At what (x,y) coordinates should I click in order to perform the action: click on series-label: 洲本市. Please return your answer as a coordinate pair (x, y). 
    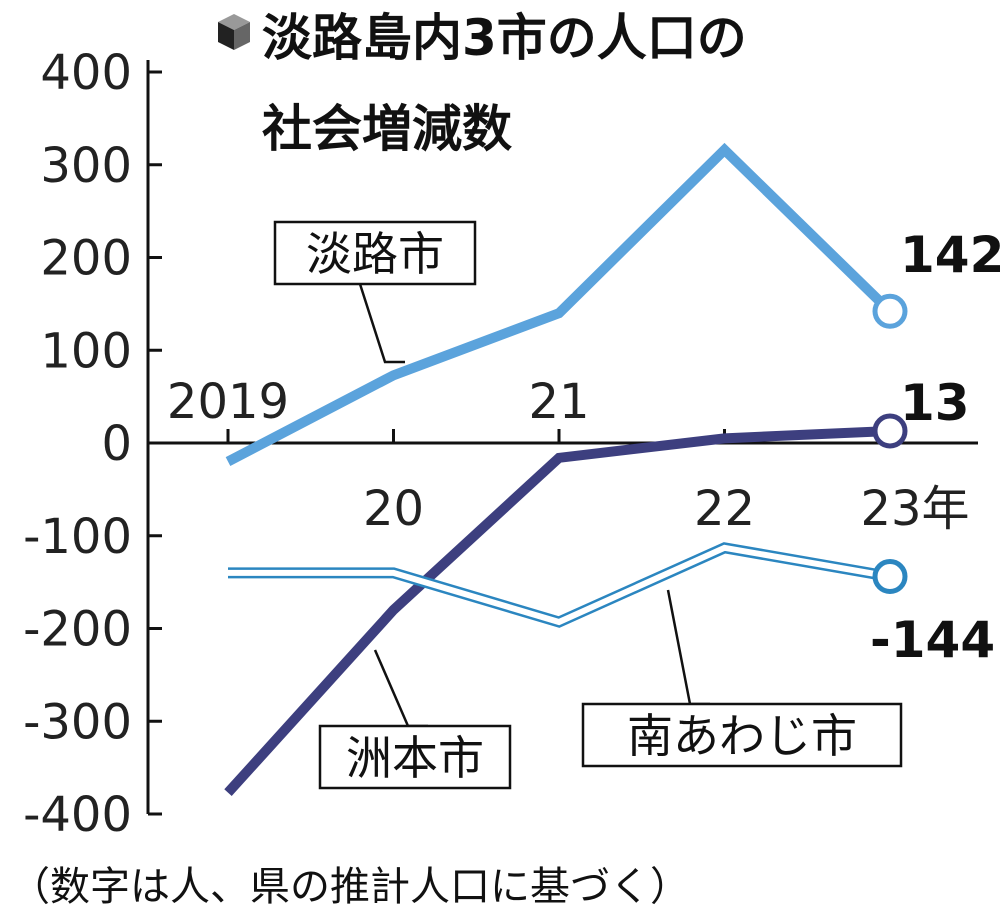
    Looking at the image, I should click on (415, 758).